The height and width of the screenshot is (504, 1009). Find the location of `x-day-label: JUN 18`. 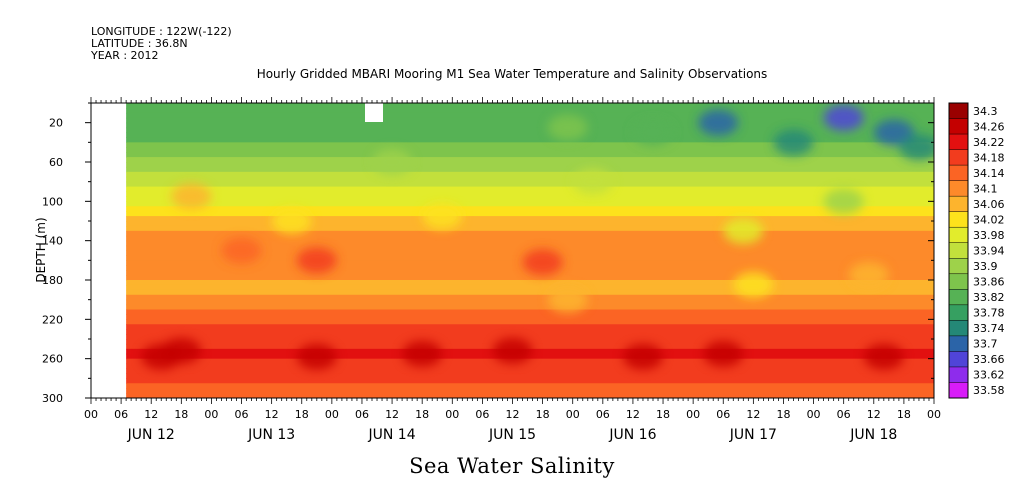

x-day-label: JUN 18 is located at coordinates (873, 435).